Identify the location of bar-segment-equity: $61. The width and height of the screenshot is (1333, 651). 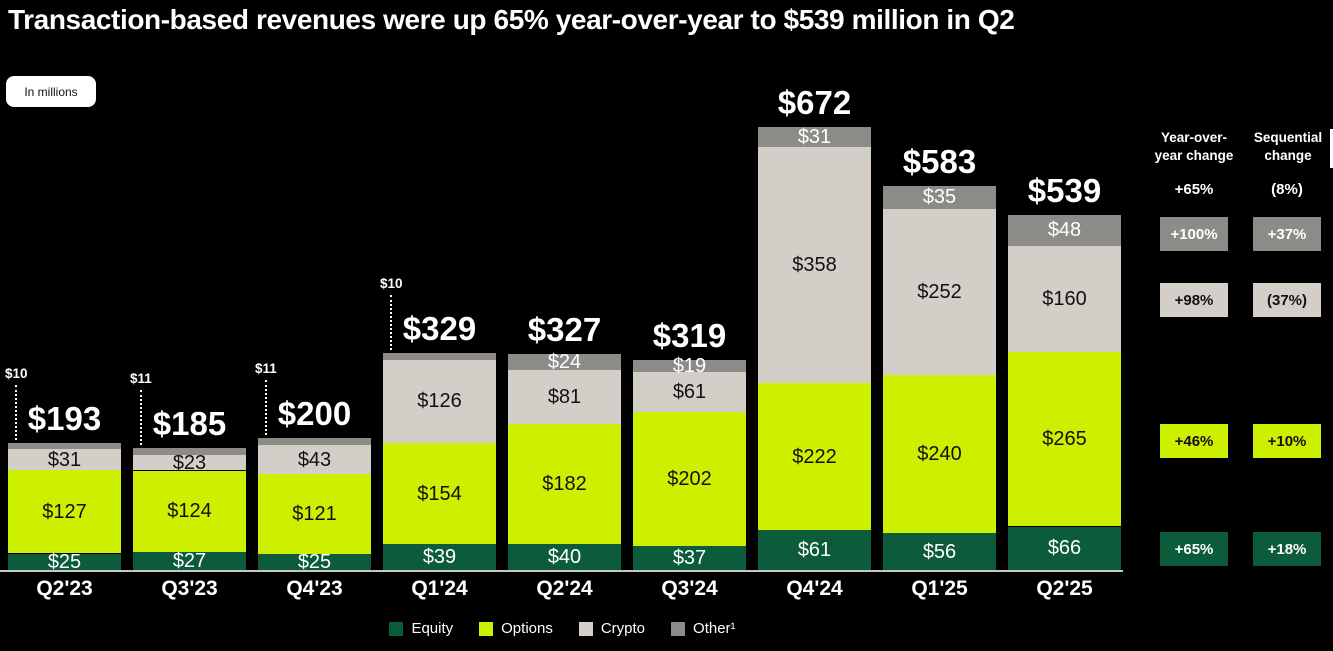
(814, 549).